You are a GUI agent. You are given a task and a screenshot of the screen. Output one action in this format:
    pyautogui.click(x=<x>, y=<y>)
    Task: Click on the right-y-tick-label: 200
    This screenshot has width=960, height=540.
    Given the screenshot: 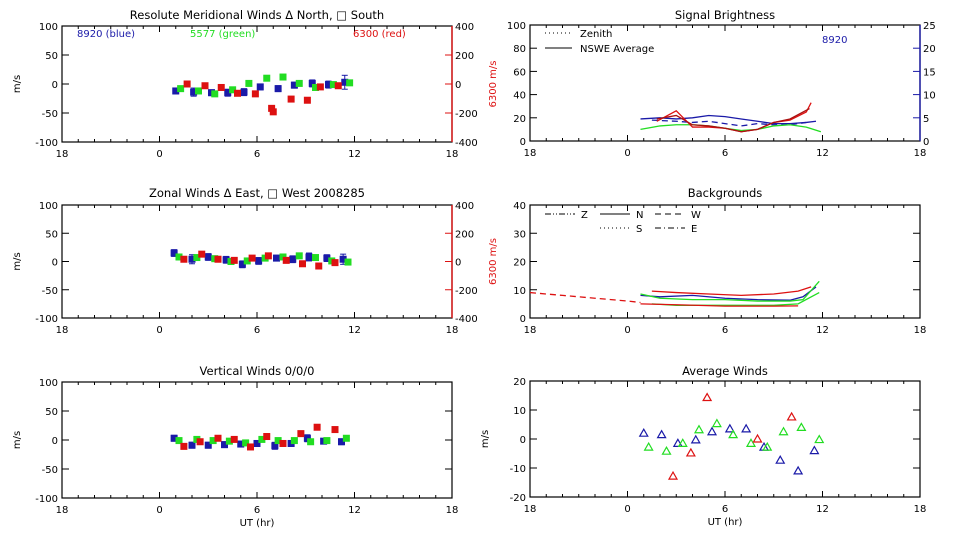 What is the action you would take?
    pyautogui.click(x=464, y=56)
    